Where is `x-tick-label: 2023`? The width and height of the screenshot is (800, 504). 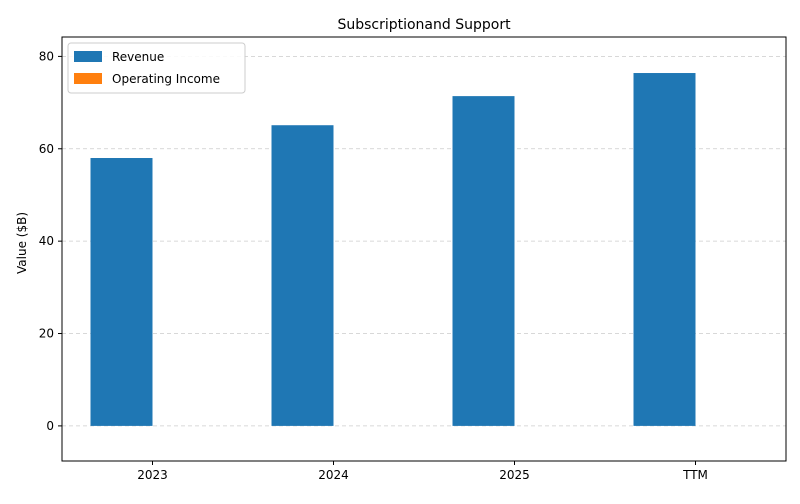 x-tick-label: 2023 is located at coordinates (152, 475).